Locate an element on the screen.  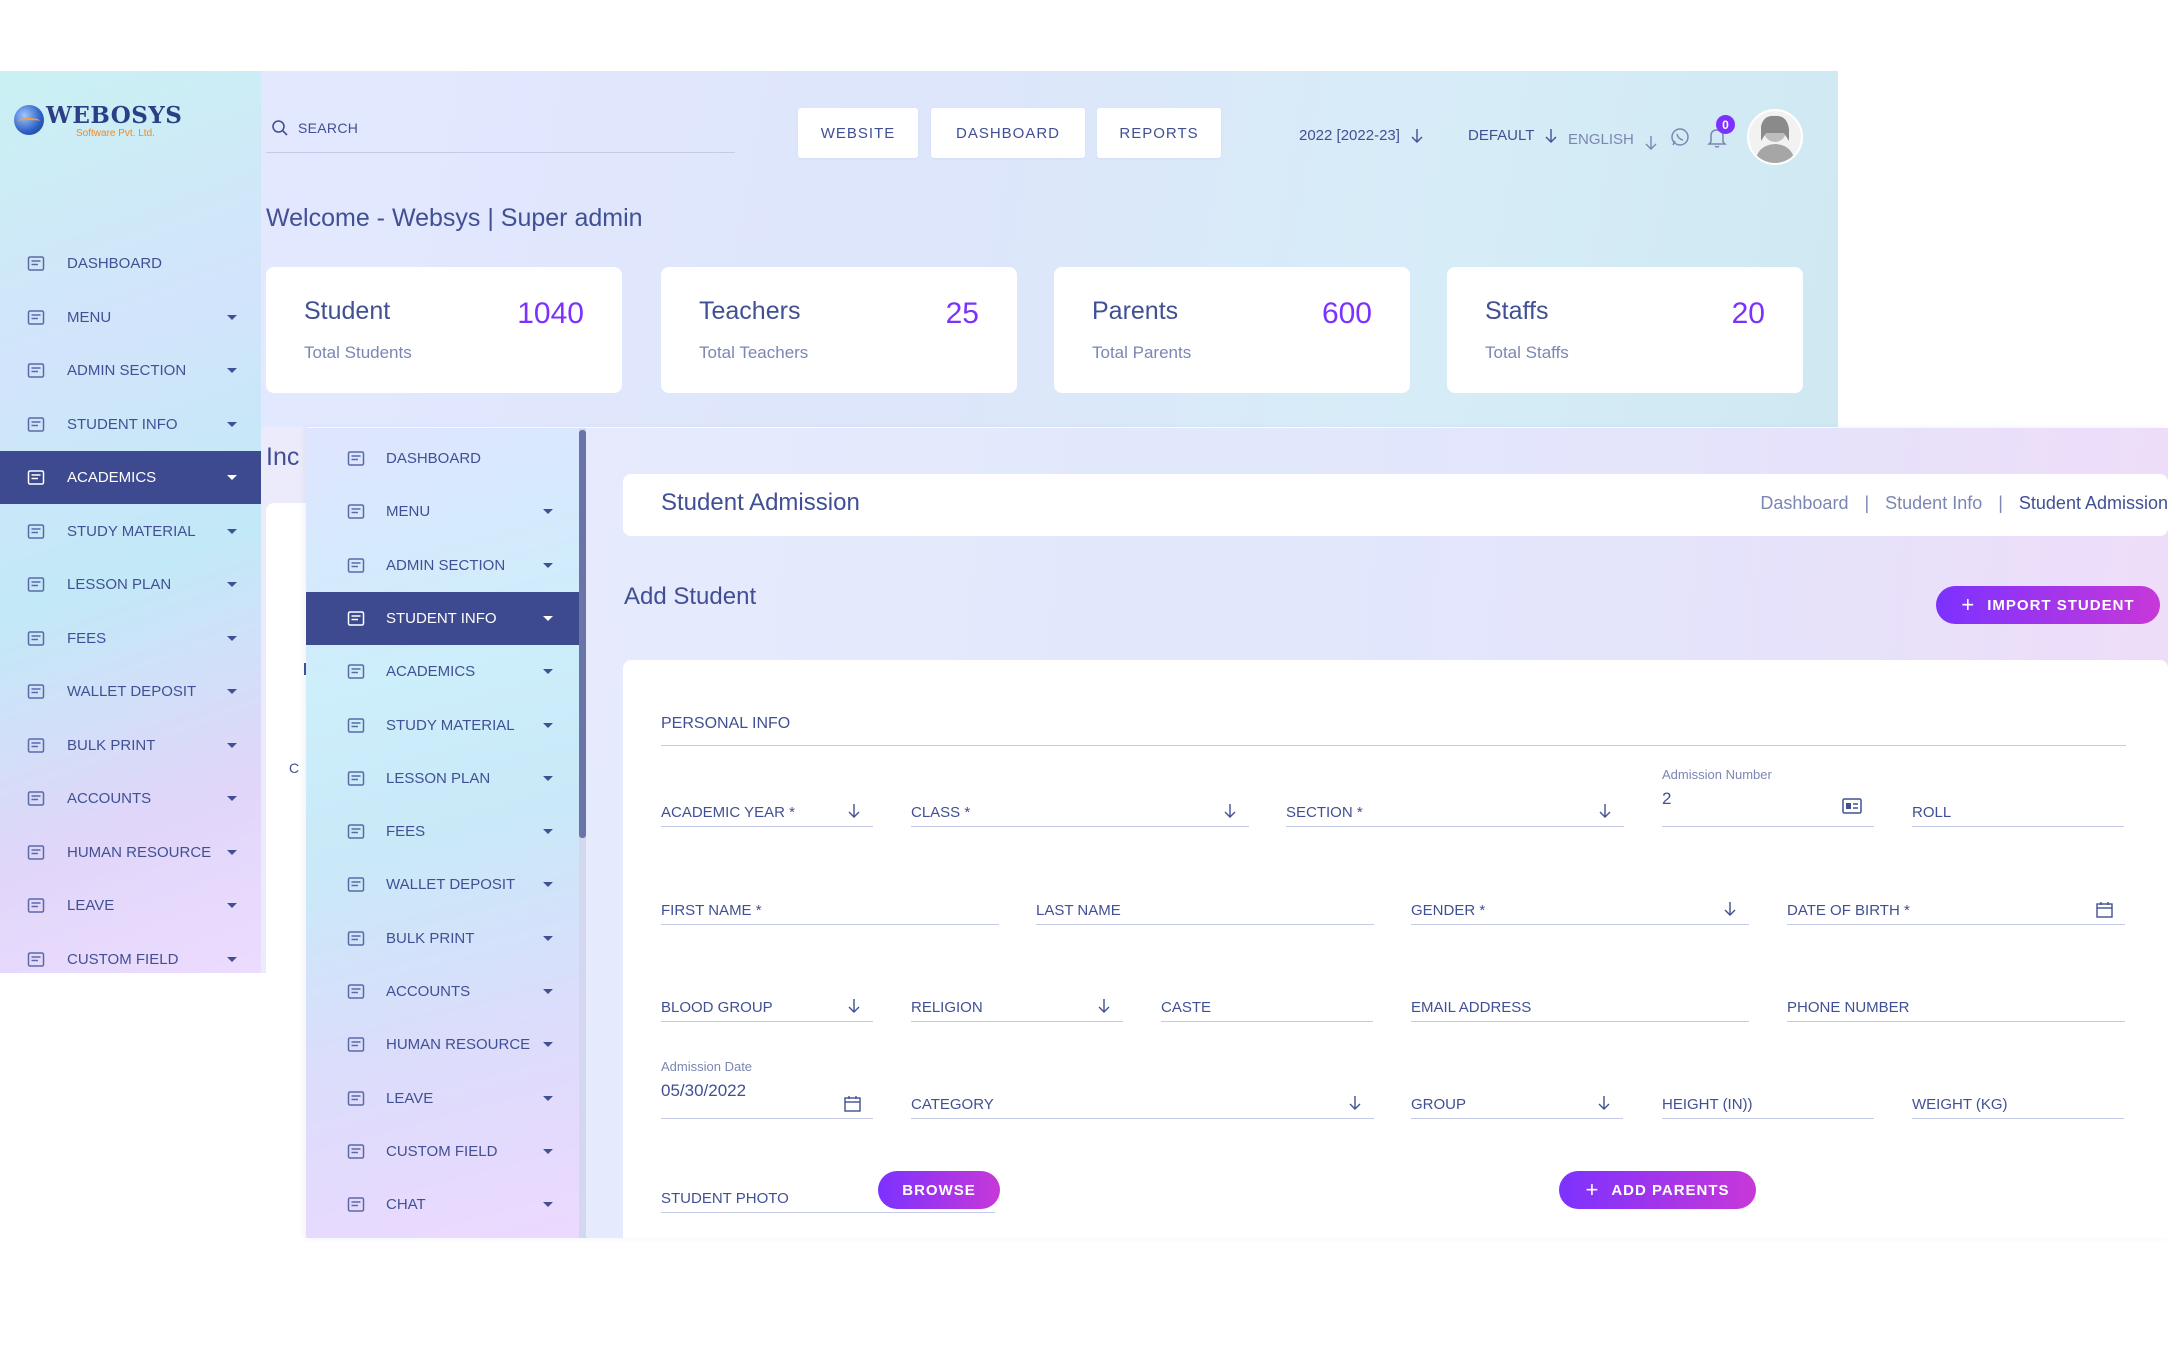
admission-date-field: Admission Date 05/30/2022 is located at coordinates (767, 1089).